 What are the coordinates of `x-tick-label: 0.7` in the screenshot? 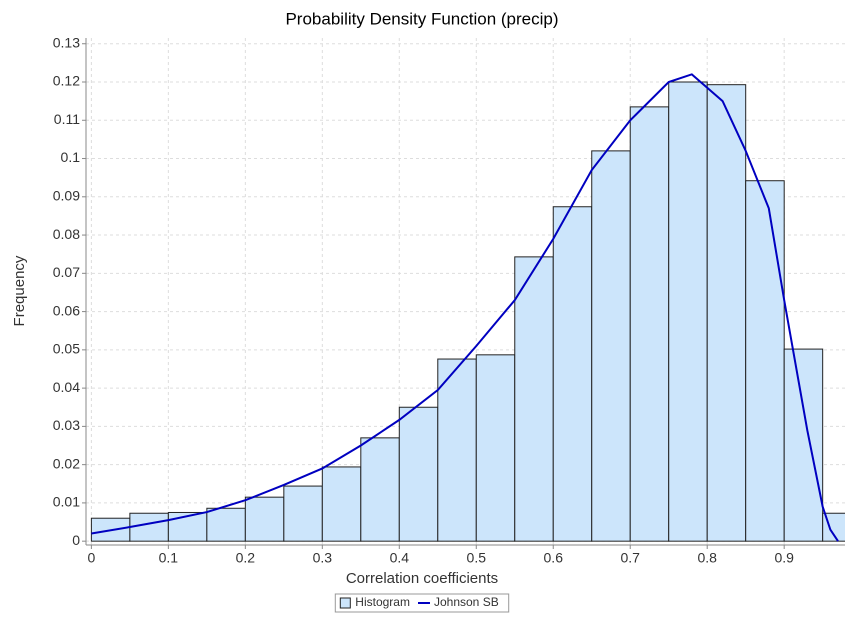 It's located at (630, 558).